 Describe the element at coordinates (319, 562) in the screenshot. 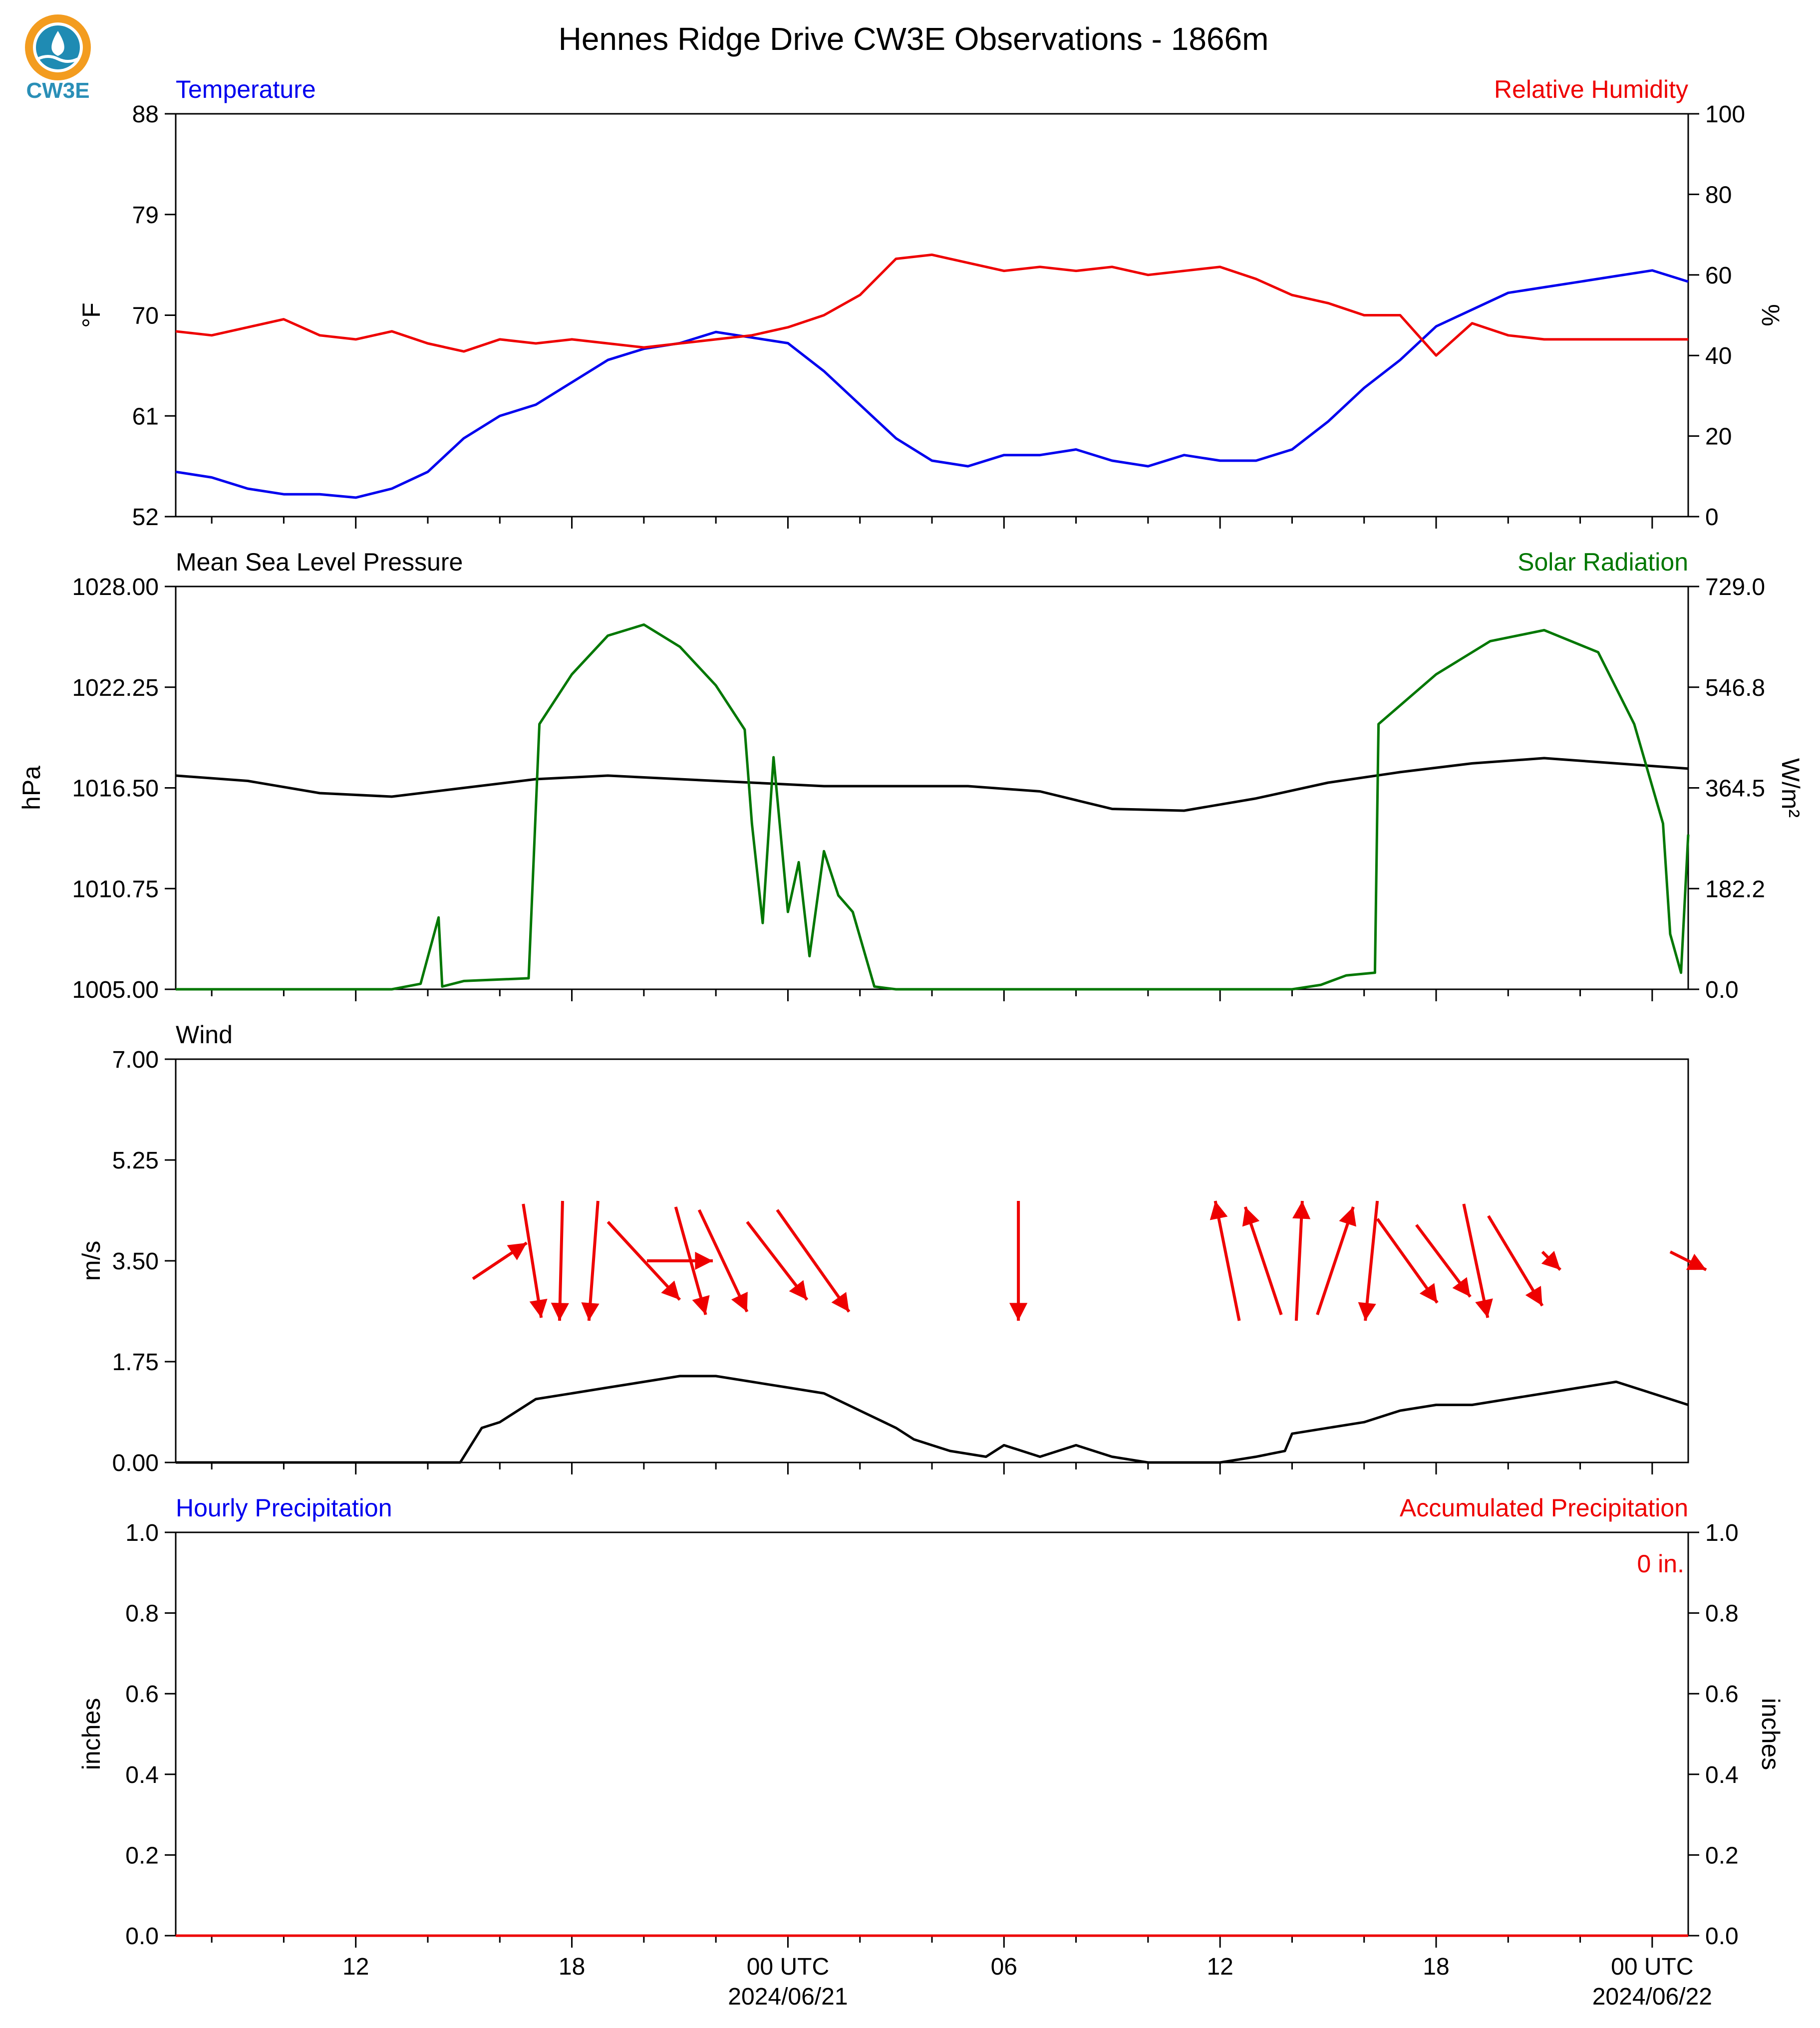

I see `panel-left-title: Mean Sea Level Pressure` at that location.